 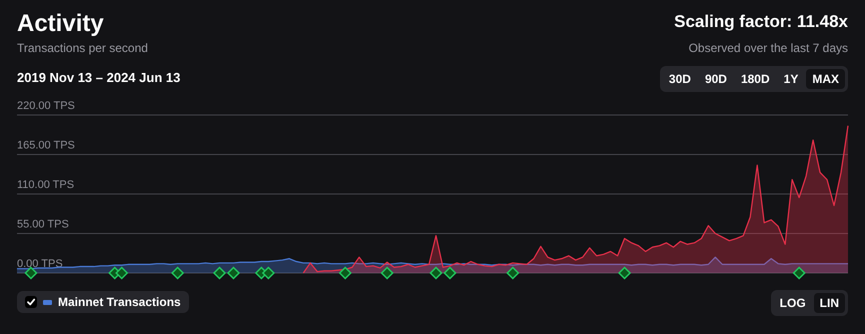 What do you see at coordinates (761, 22) in the screenshot?
I see `text: Scaling factor: 11.48x` at bounding box center [761, 22].